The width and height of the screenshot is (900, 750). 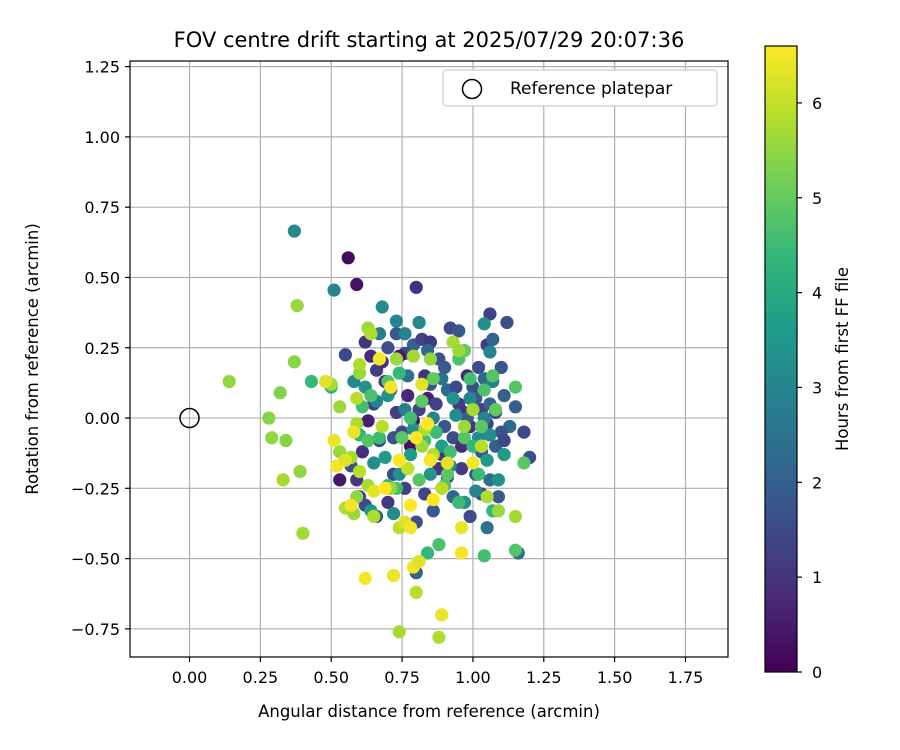 I want to click on colorbar-tick-label: 2, so click(x=817, y=482).